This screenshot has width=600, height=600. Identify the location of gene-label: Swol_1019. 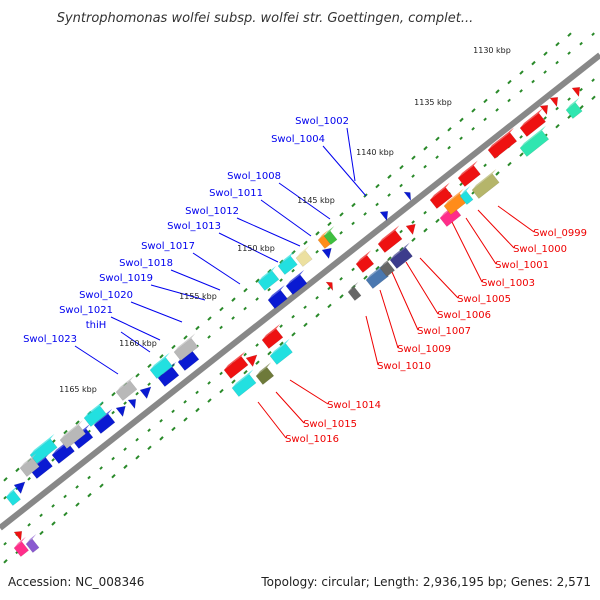
(126, 278).